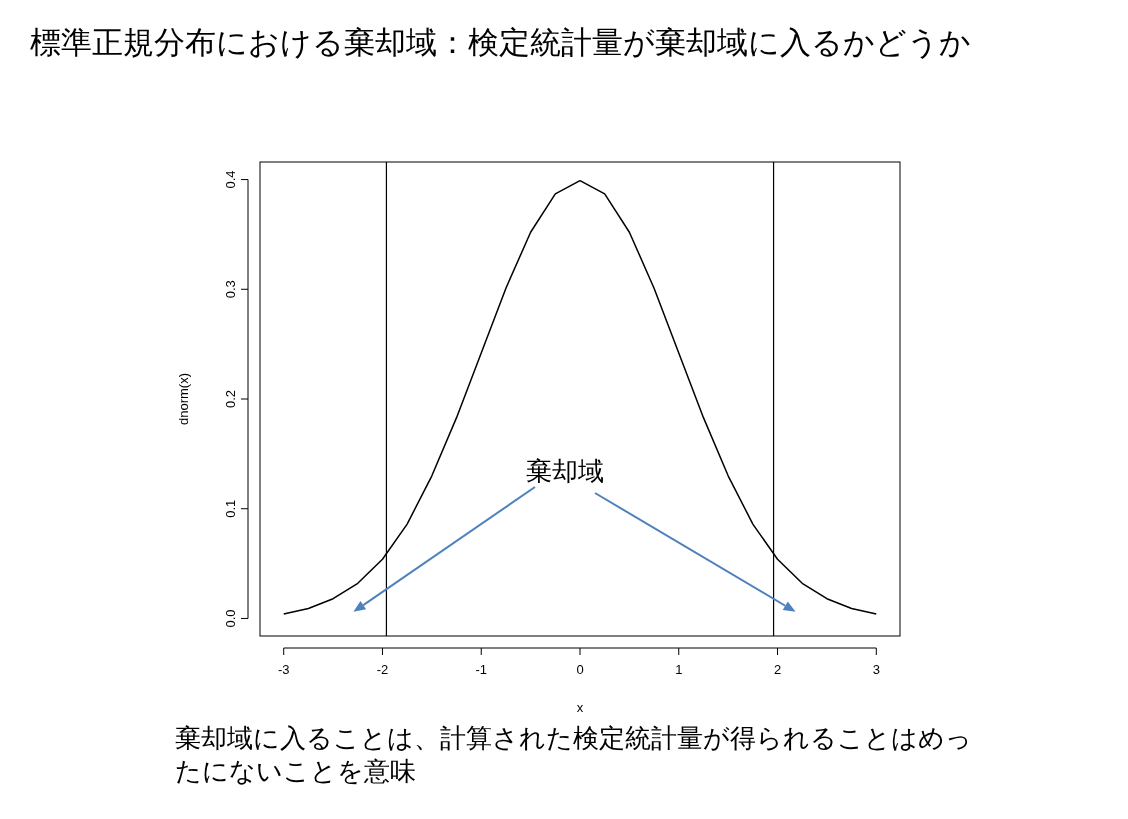 This screenshot has width=1128, height=819. Describe the element at coordinates (230, 289) in the screenshot. I see `y-tick-label: 0.3` at that location.